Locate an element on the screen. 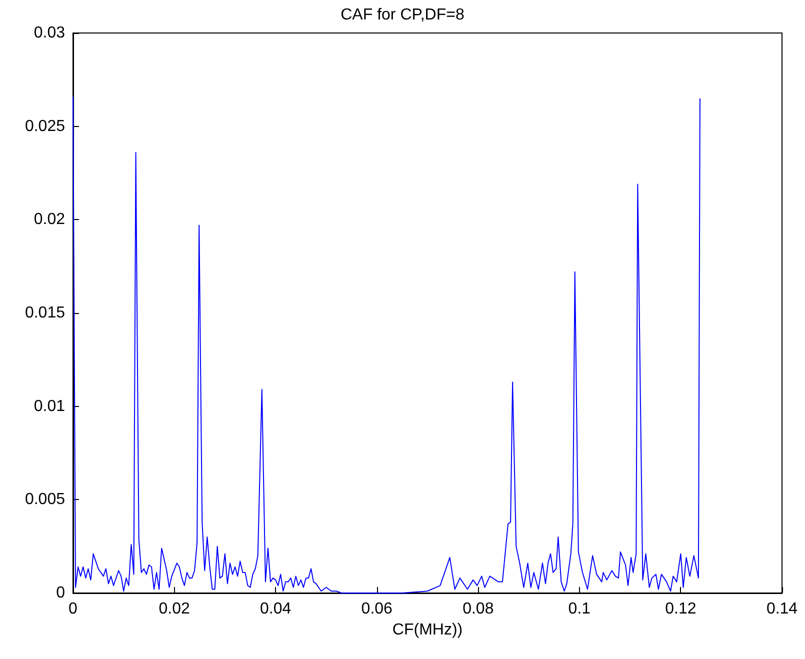 This screenshot has height=659, width=805. x-tick-label: 0.06 is located at coordinates (377, 609).